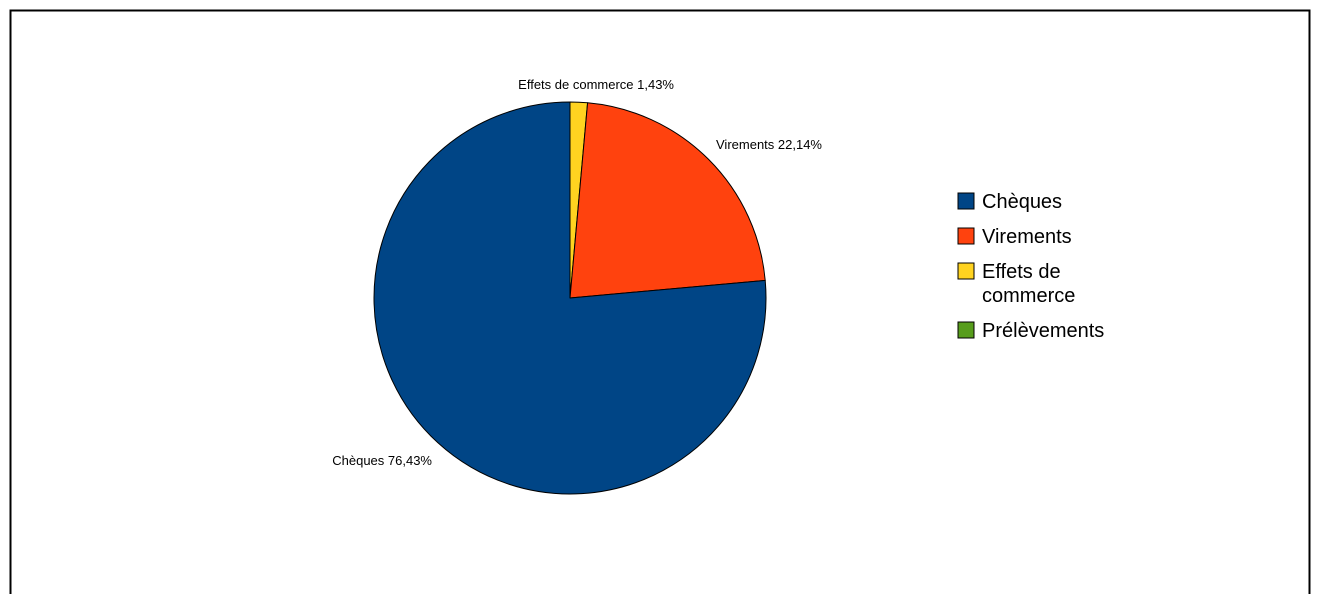 Image resolution: width=1319 pixels, height=594 pixels. Describe the element at coordinates (1027, 237) in the screenshot. I see `legend-label: Virements` at that location.